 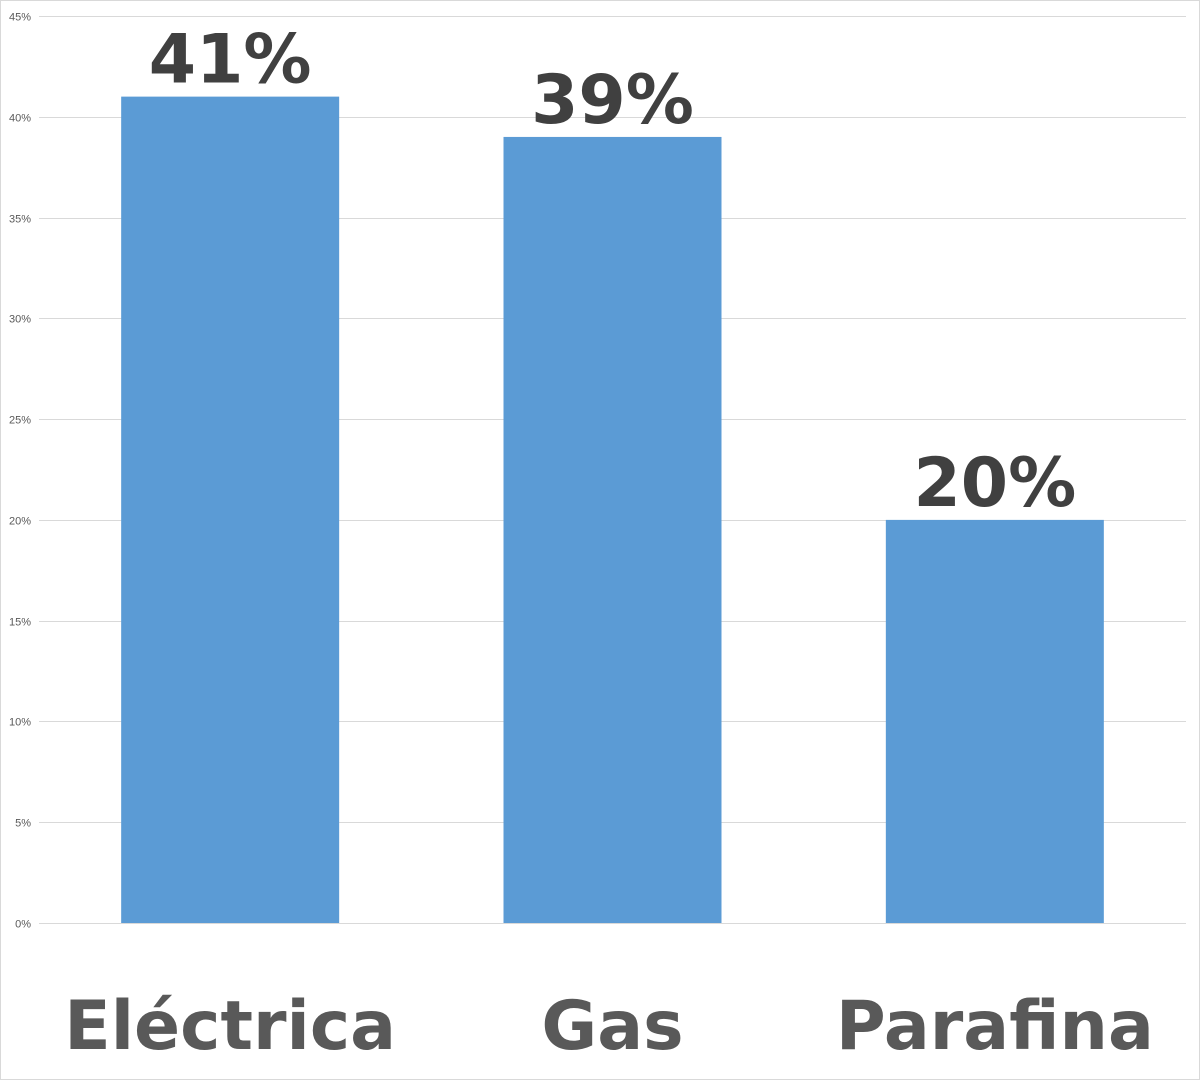 What do you see at coordinates (995, 1026) in the screenshot?
I see `category-label: Parafina` at bounding box center [995, 1026].